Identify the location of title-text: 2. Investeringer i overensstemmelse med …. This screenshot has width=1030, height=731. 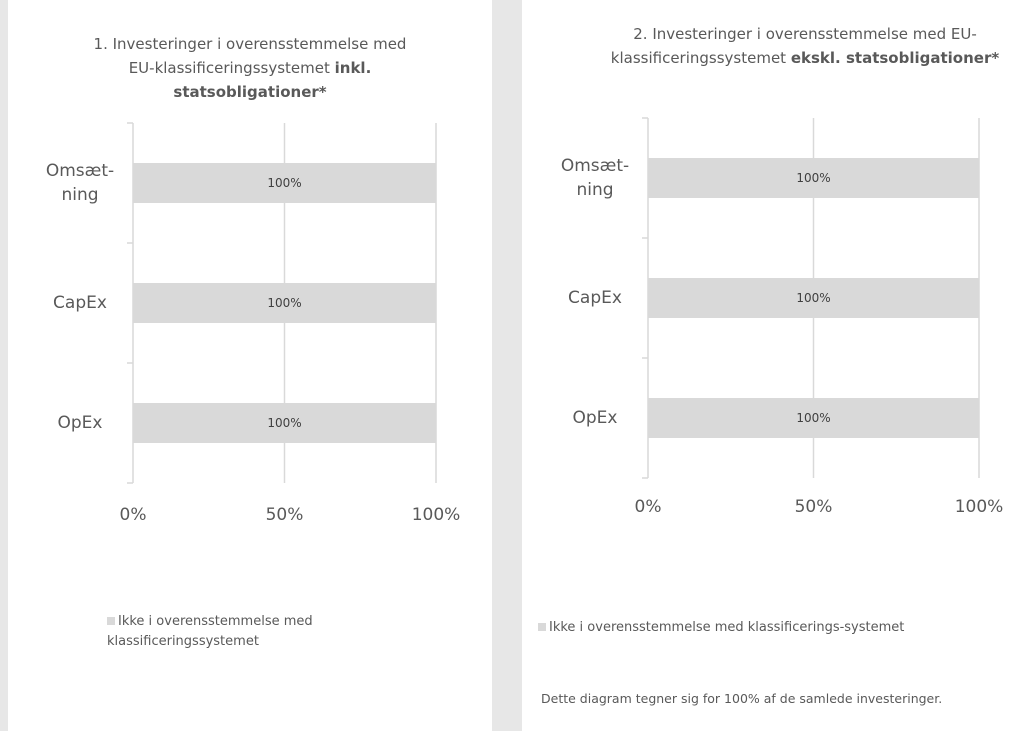
(793, 46).